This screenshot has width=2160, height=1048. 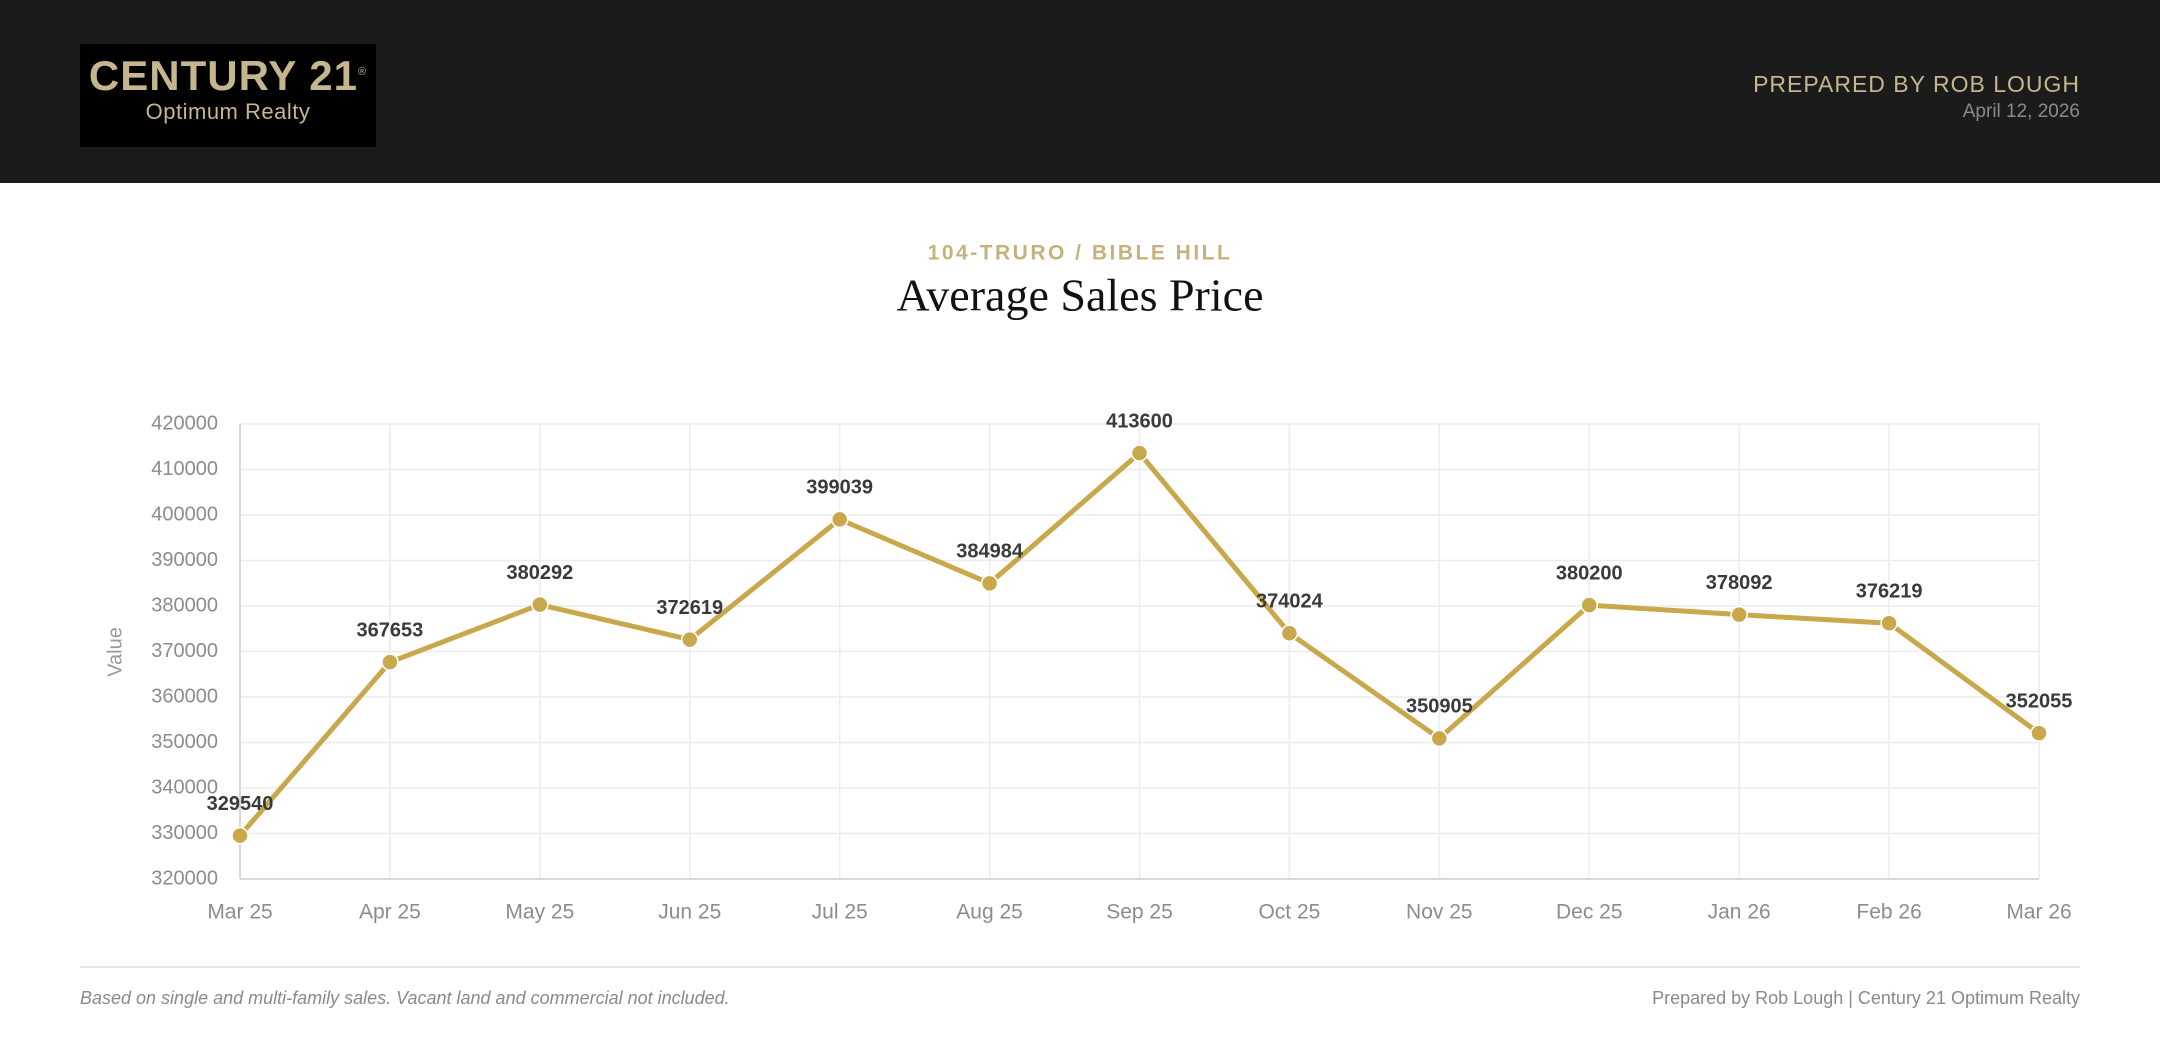 I want to click on x-tick-label: Sep 25, so click(x=1139, y=912).